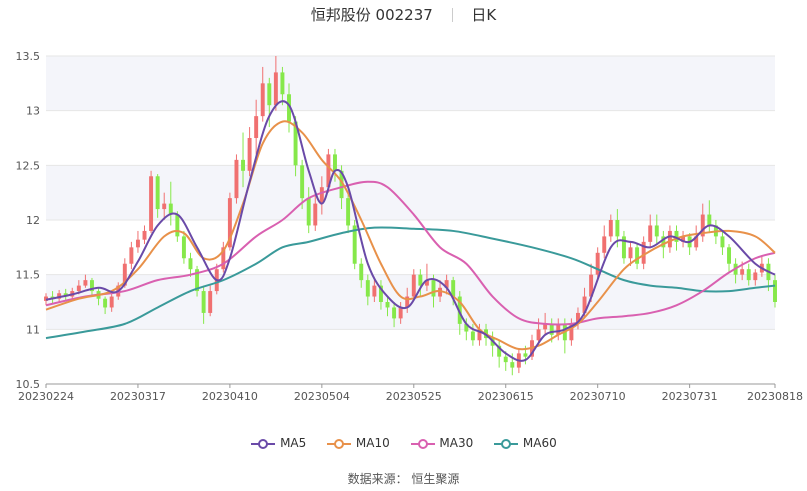 The width and height of the screenshot is (807, 491). Describe the element at coordinates (28, 384) in the screenshot. I see `y-tick-label: 10.5` at that location.